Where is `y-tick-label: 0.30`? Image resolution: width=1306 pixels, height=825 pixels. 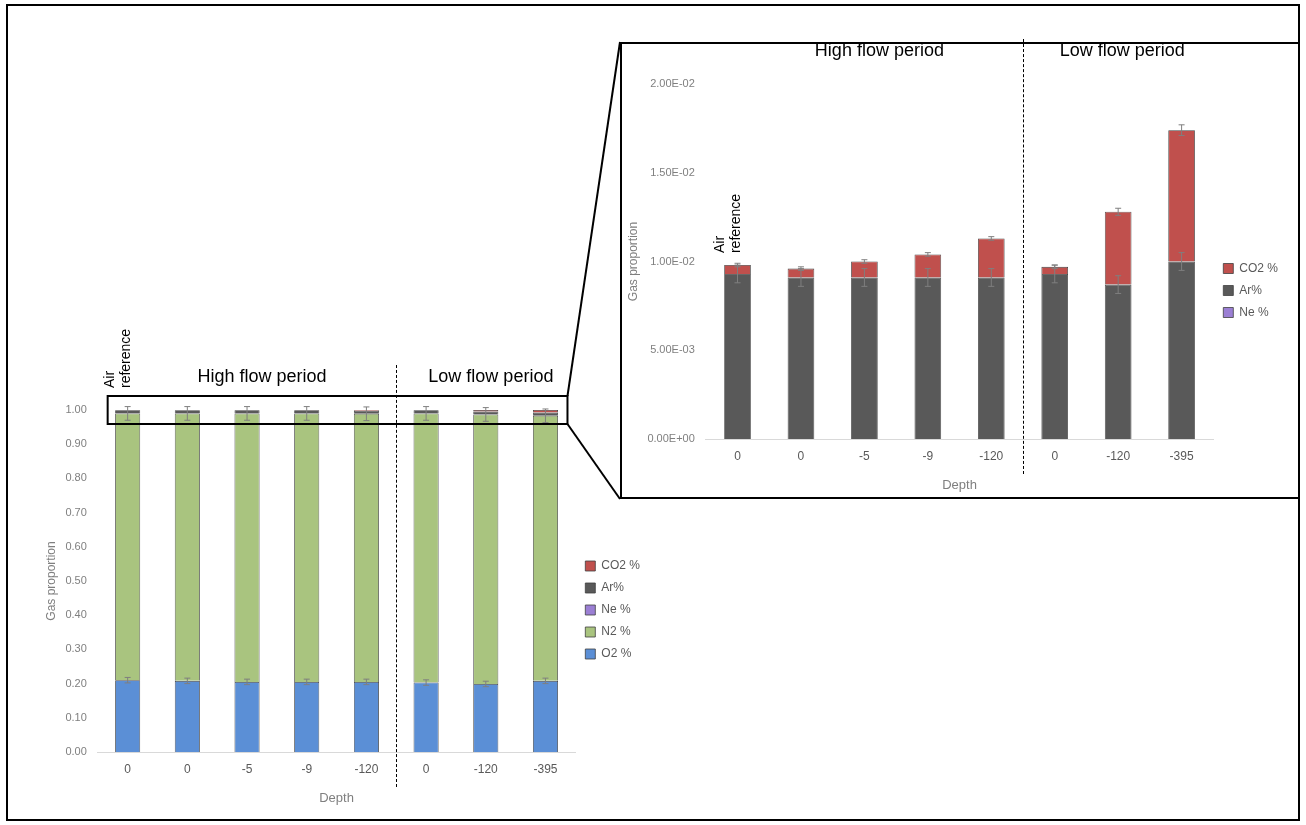 y-tick-label: 0.30 is located at coordinates (76, 648).